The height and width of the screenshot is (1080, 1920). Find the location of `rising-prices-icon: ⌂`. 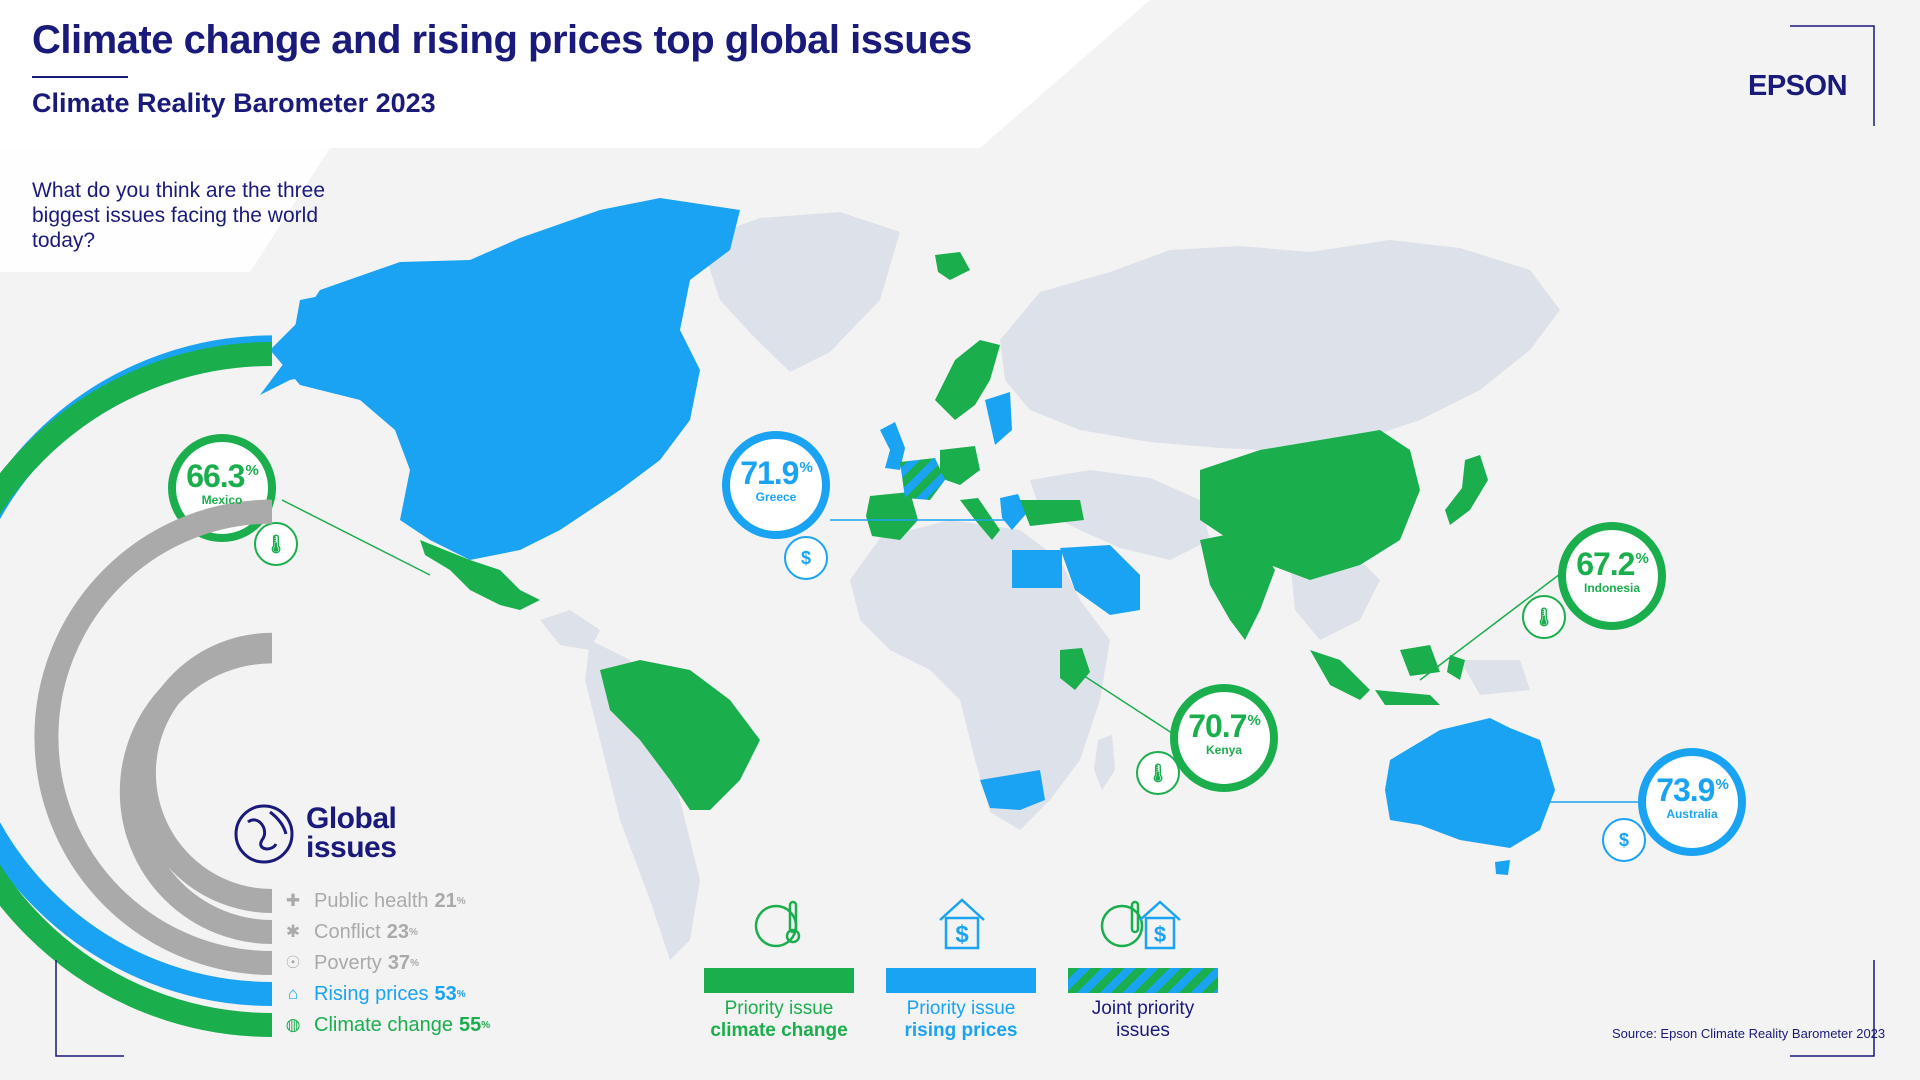

rising-prices-icon: ⌂ is located at coordinates (293, 993).